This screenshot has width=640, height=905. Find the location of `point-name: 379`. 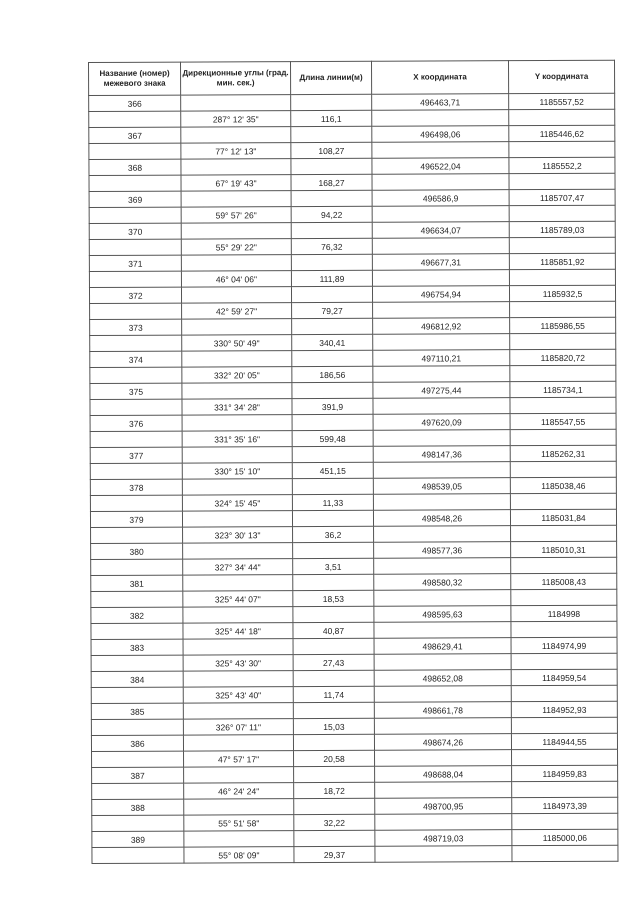

point-name: 379 is located at coordinates (136, 519).